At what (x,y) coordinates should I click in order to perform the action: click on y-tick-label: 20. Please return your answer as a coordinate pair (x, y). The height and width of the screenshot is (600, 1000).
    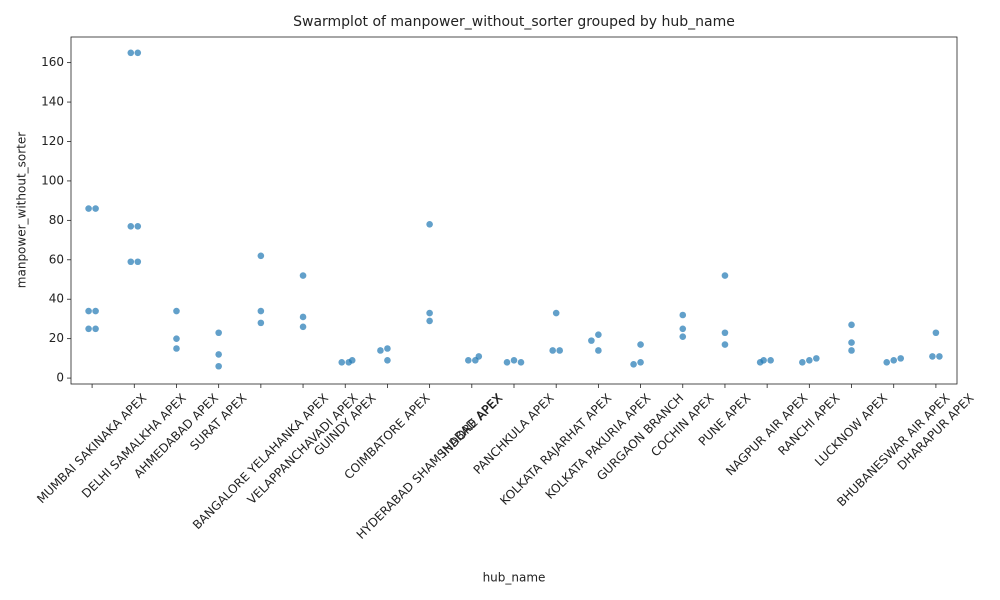
    Looking at the image, I should click on (56, 338).